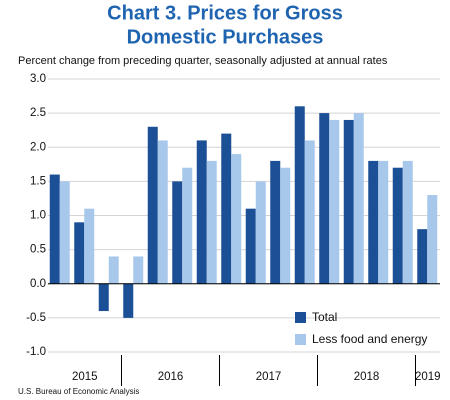 This screenshot has width=450, height=400. What do you see at coordinates (38, 216) in the screenshot?
I see `y-tick-label: 1.0` at bounding box center [38, 216].